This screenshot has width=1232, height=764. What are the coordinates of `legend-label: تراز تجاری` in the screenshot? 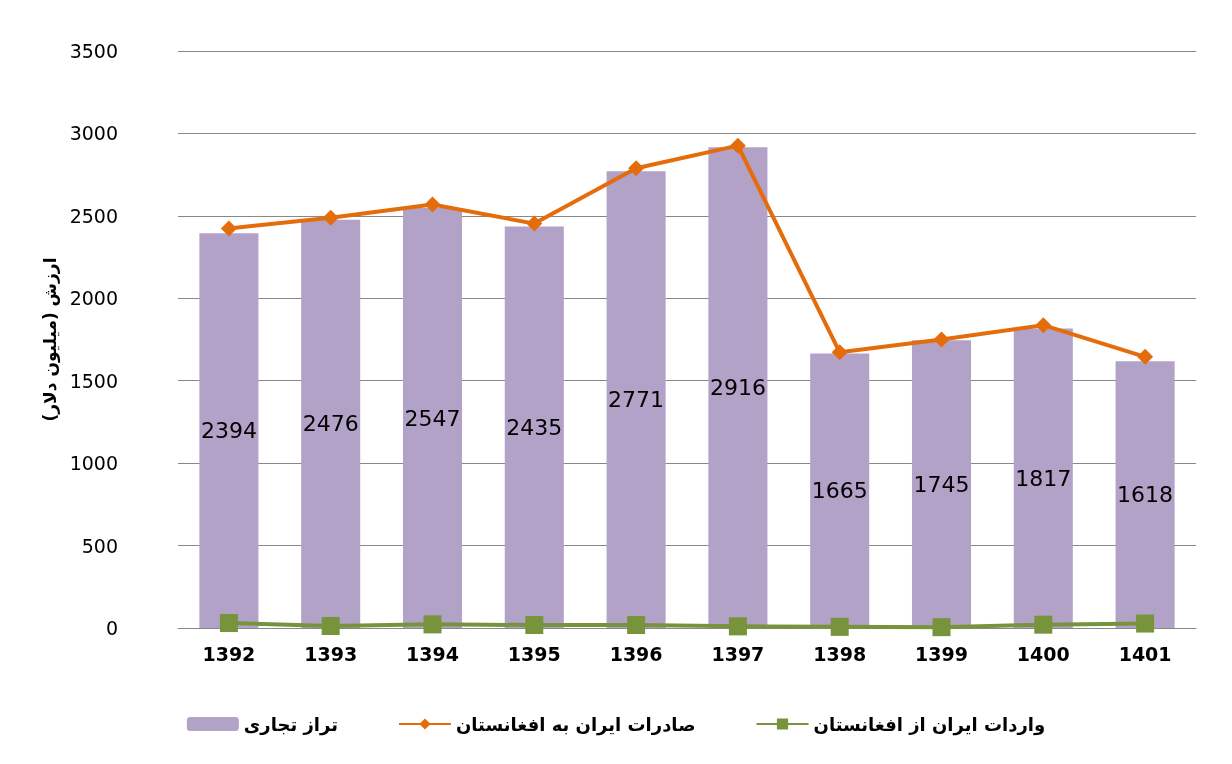 It's located at (290, 724).